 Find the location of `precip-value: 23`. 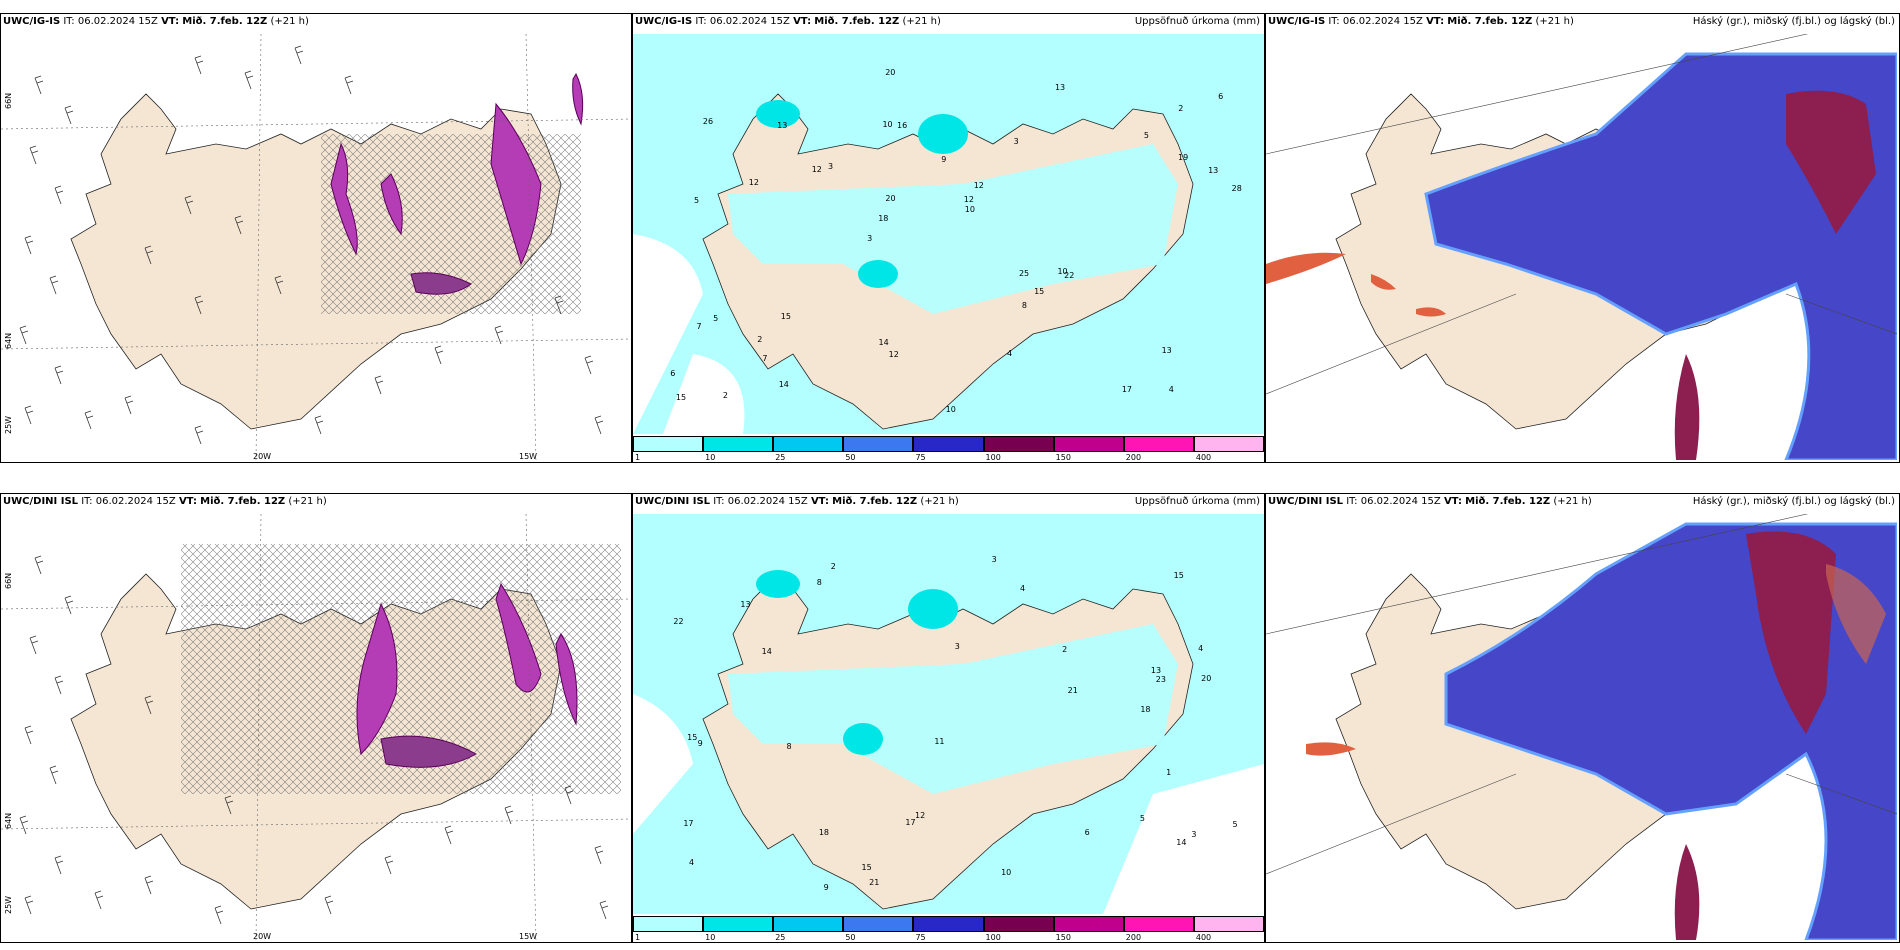

precip-value: 23 is located at coordinates (1160, 679).